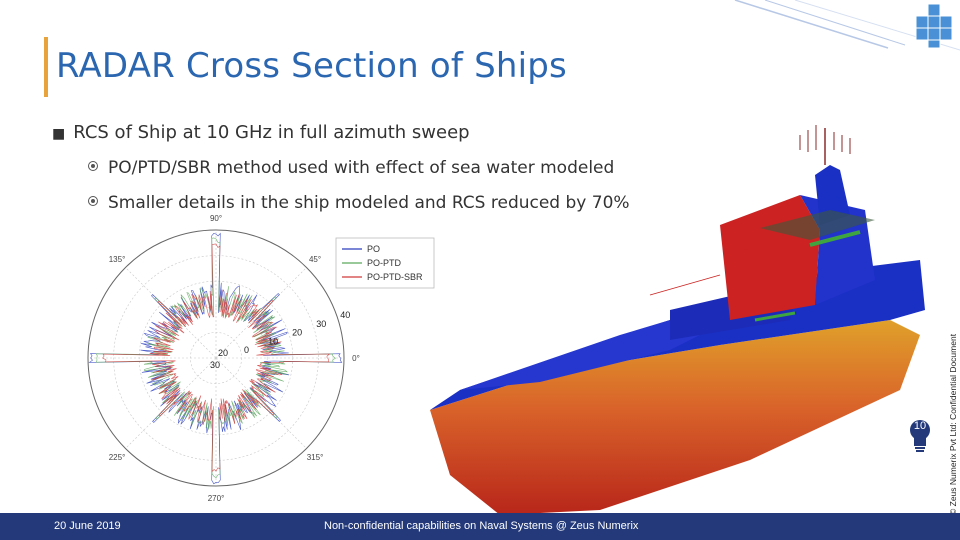 This screenshot has height=540, width=960. I want to click on polar-radial-label: 0, so click(246, 350).